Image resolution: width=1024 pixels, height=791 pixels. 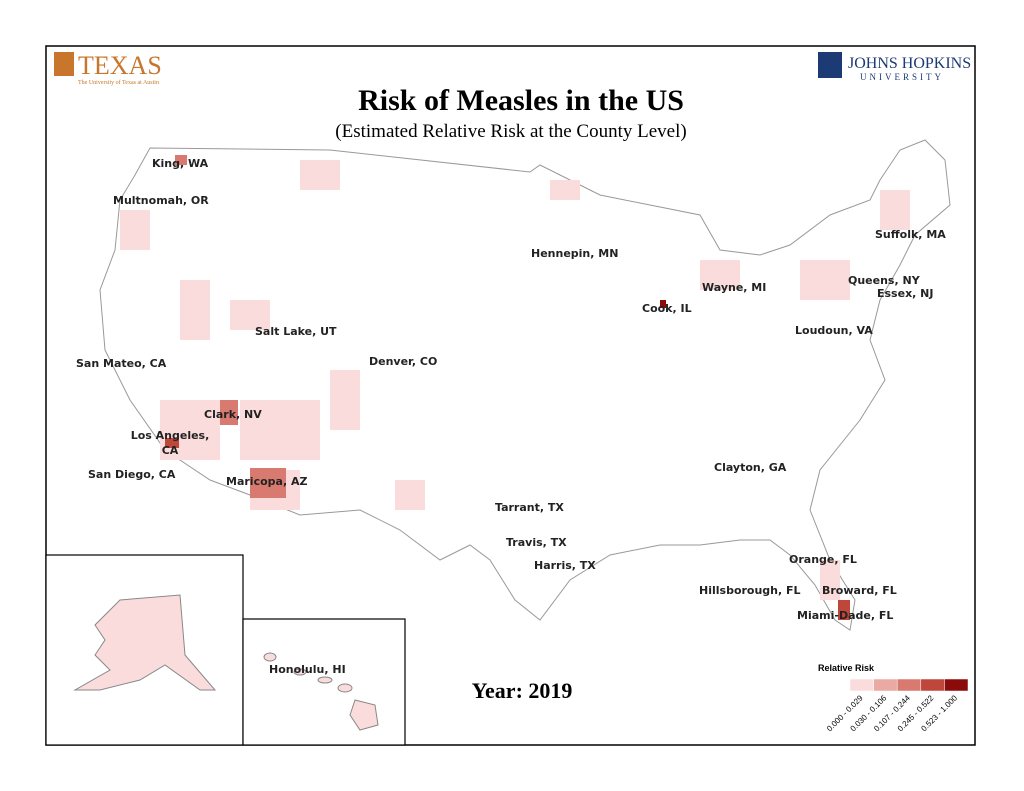 I want to click on county-label: Denver, CO, so click(x=403, y=361).